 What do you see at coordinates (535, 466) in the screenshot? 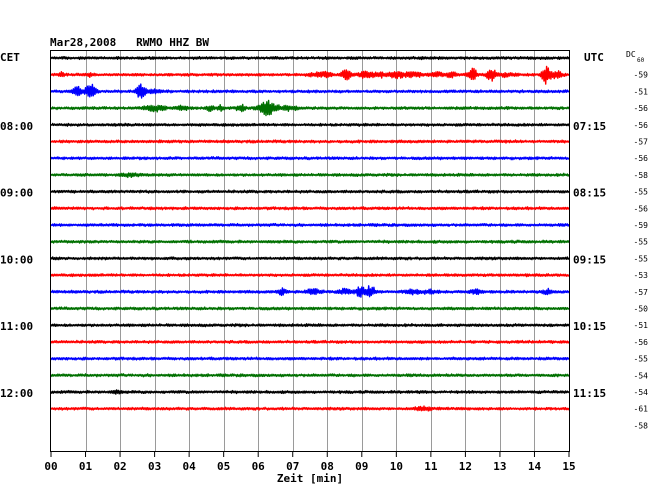
I see `x-tick-label: 14` at bounding box center [535, 466].